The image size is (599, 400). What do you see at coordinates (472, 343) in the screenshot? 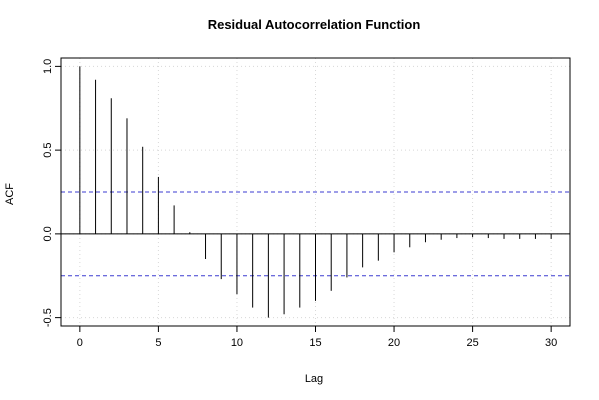
I see `x-tick-label-5: 25` at bounding box center [472, 343].